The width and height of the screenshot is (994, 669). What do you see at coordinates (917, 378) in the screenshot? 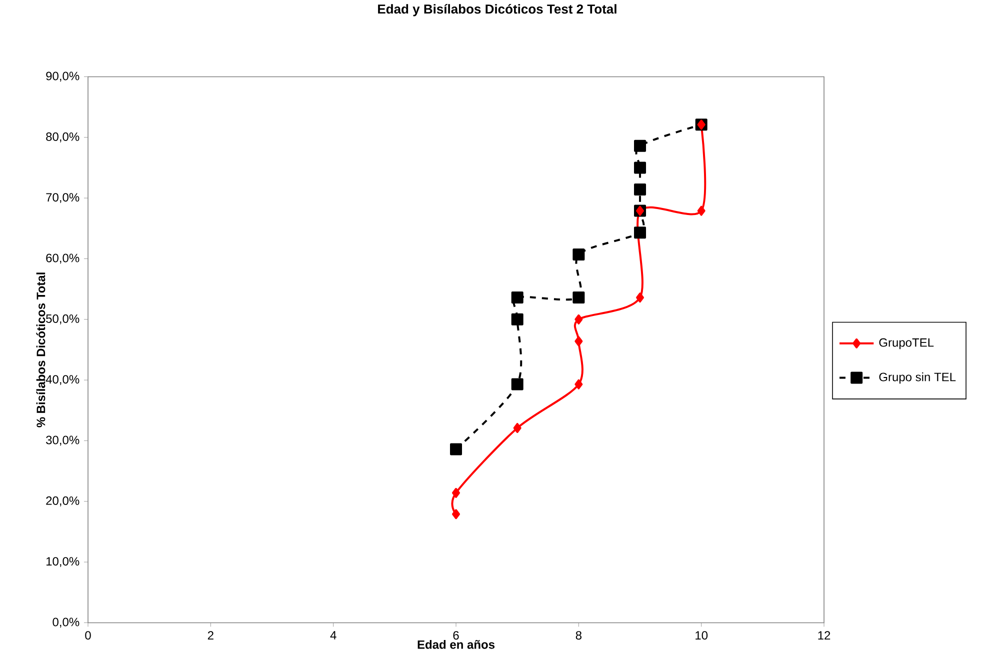
I see `legend-label: Grupo sin TEL` at bounding box center [917, 378].